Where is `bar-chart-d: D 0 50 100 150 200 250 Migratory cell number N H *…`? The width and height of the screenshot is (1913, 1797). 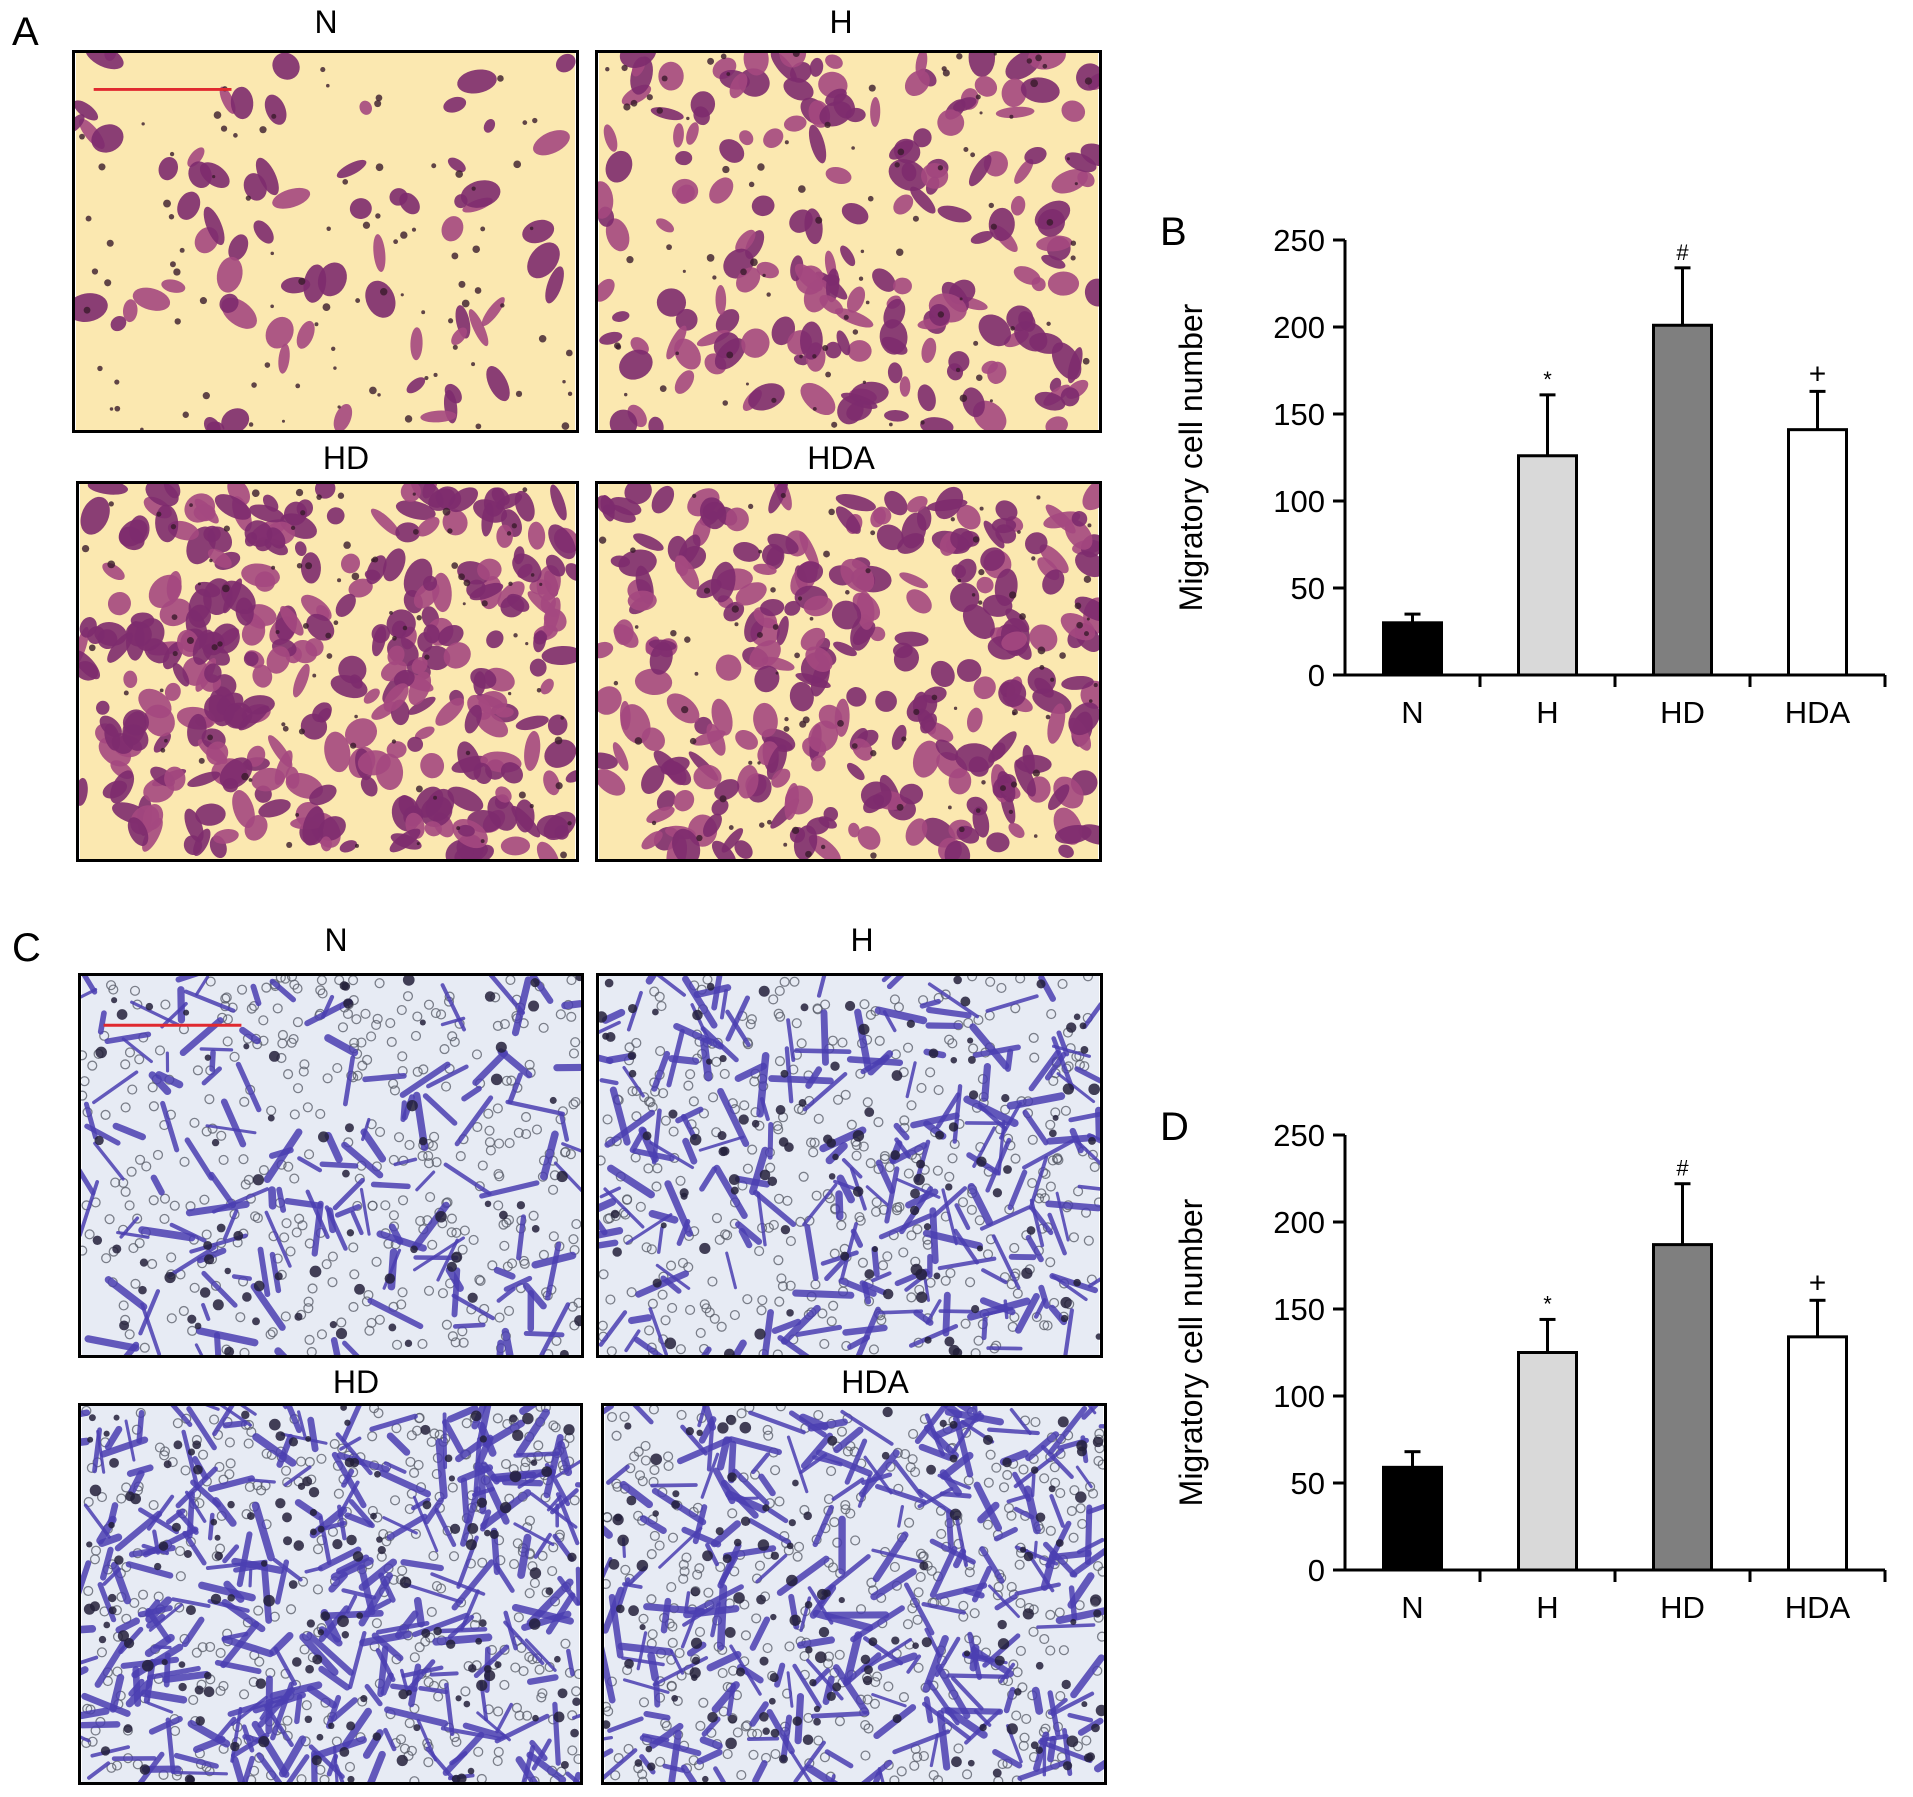 bar-chart-d: D 0 50 100 150 200 250 Migratory cell number N H *… is located at coordinates (1526, 1370).